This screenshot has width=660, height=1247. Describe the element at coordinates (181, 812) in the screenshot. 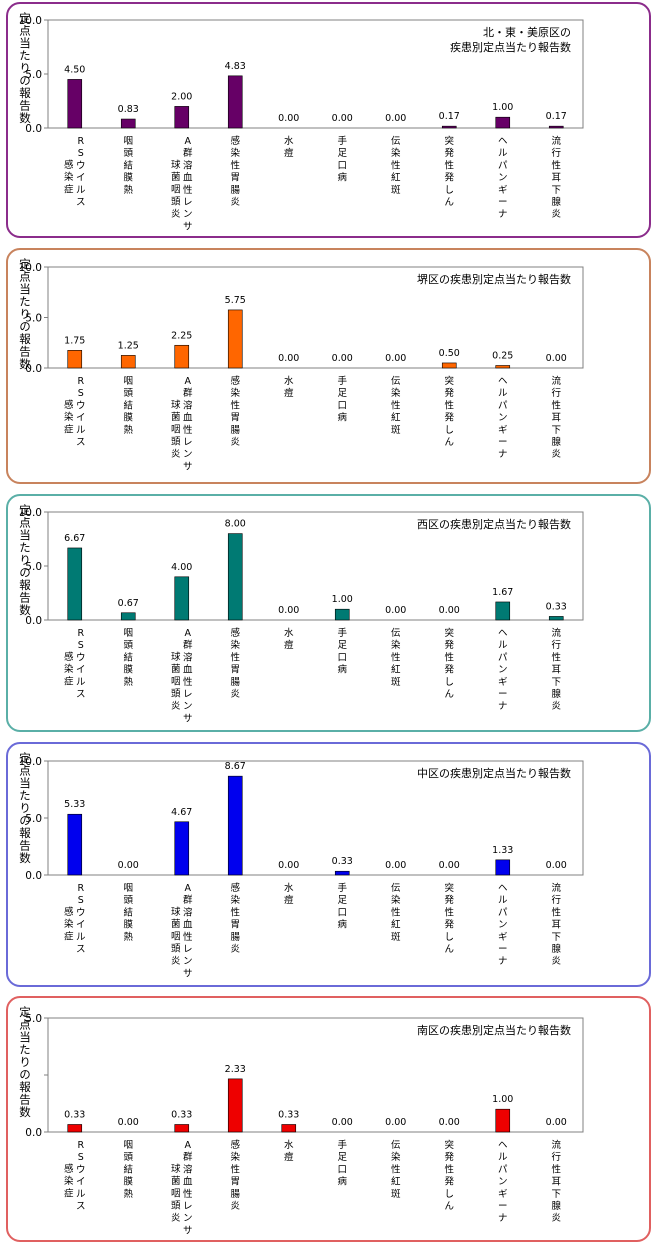

I see `data-label: 4.67` at that location.